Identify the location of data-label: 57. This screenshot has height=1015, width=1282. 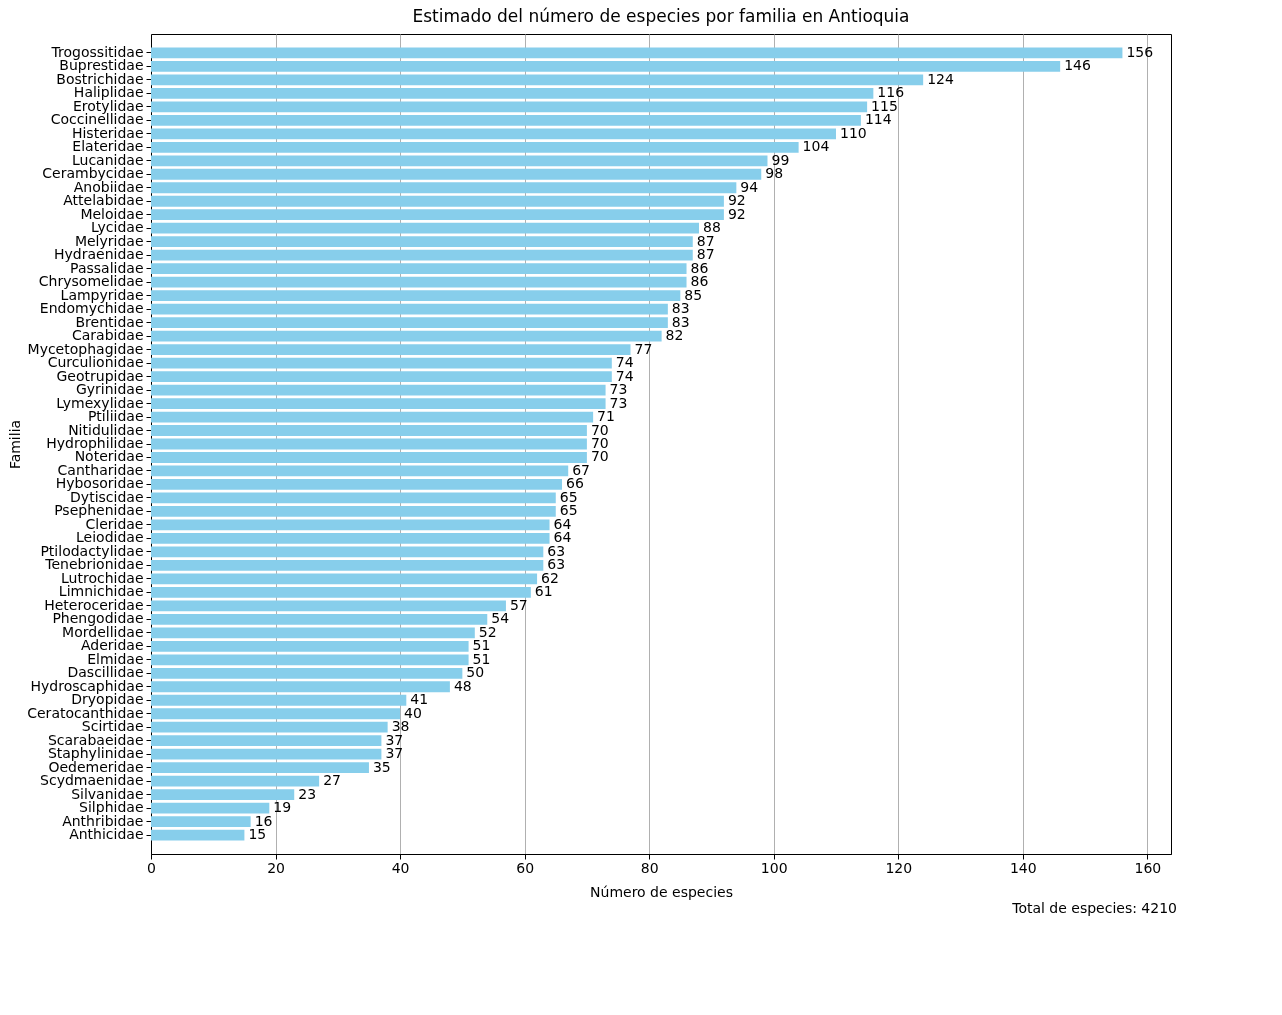
(518, 604).